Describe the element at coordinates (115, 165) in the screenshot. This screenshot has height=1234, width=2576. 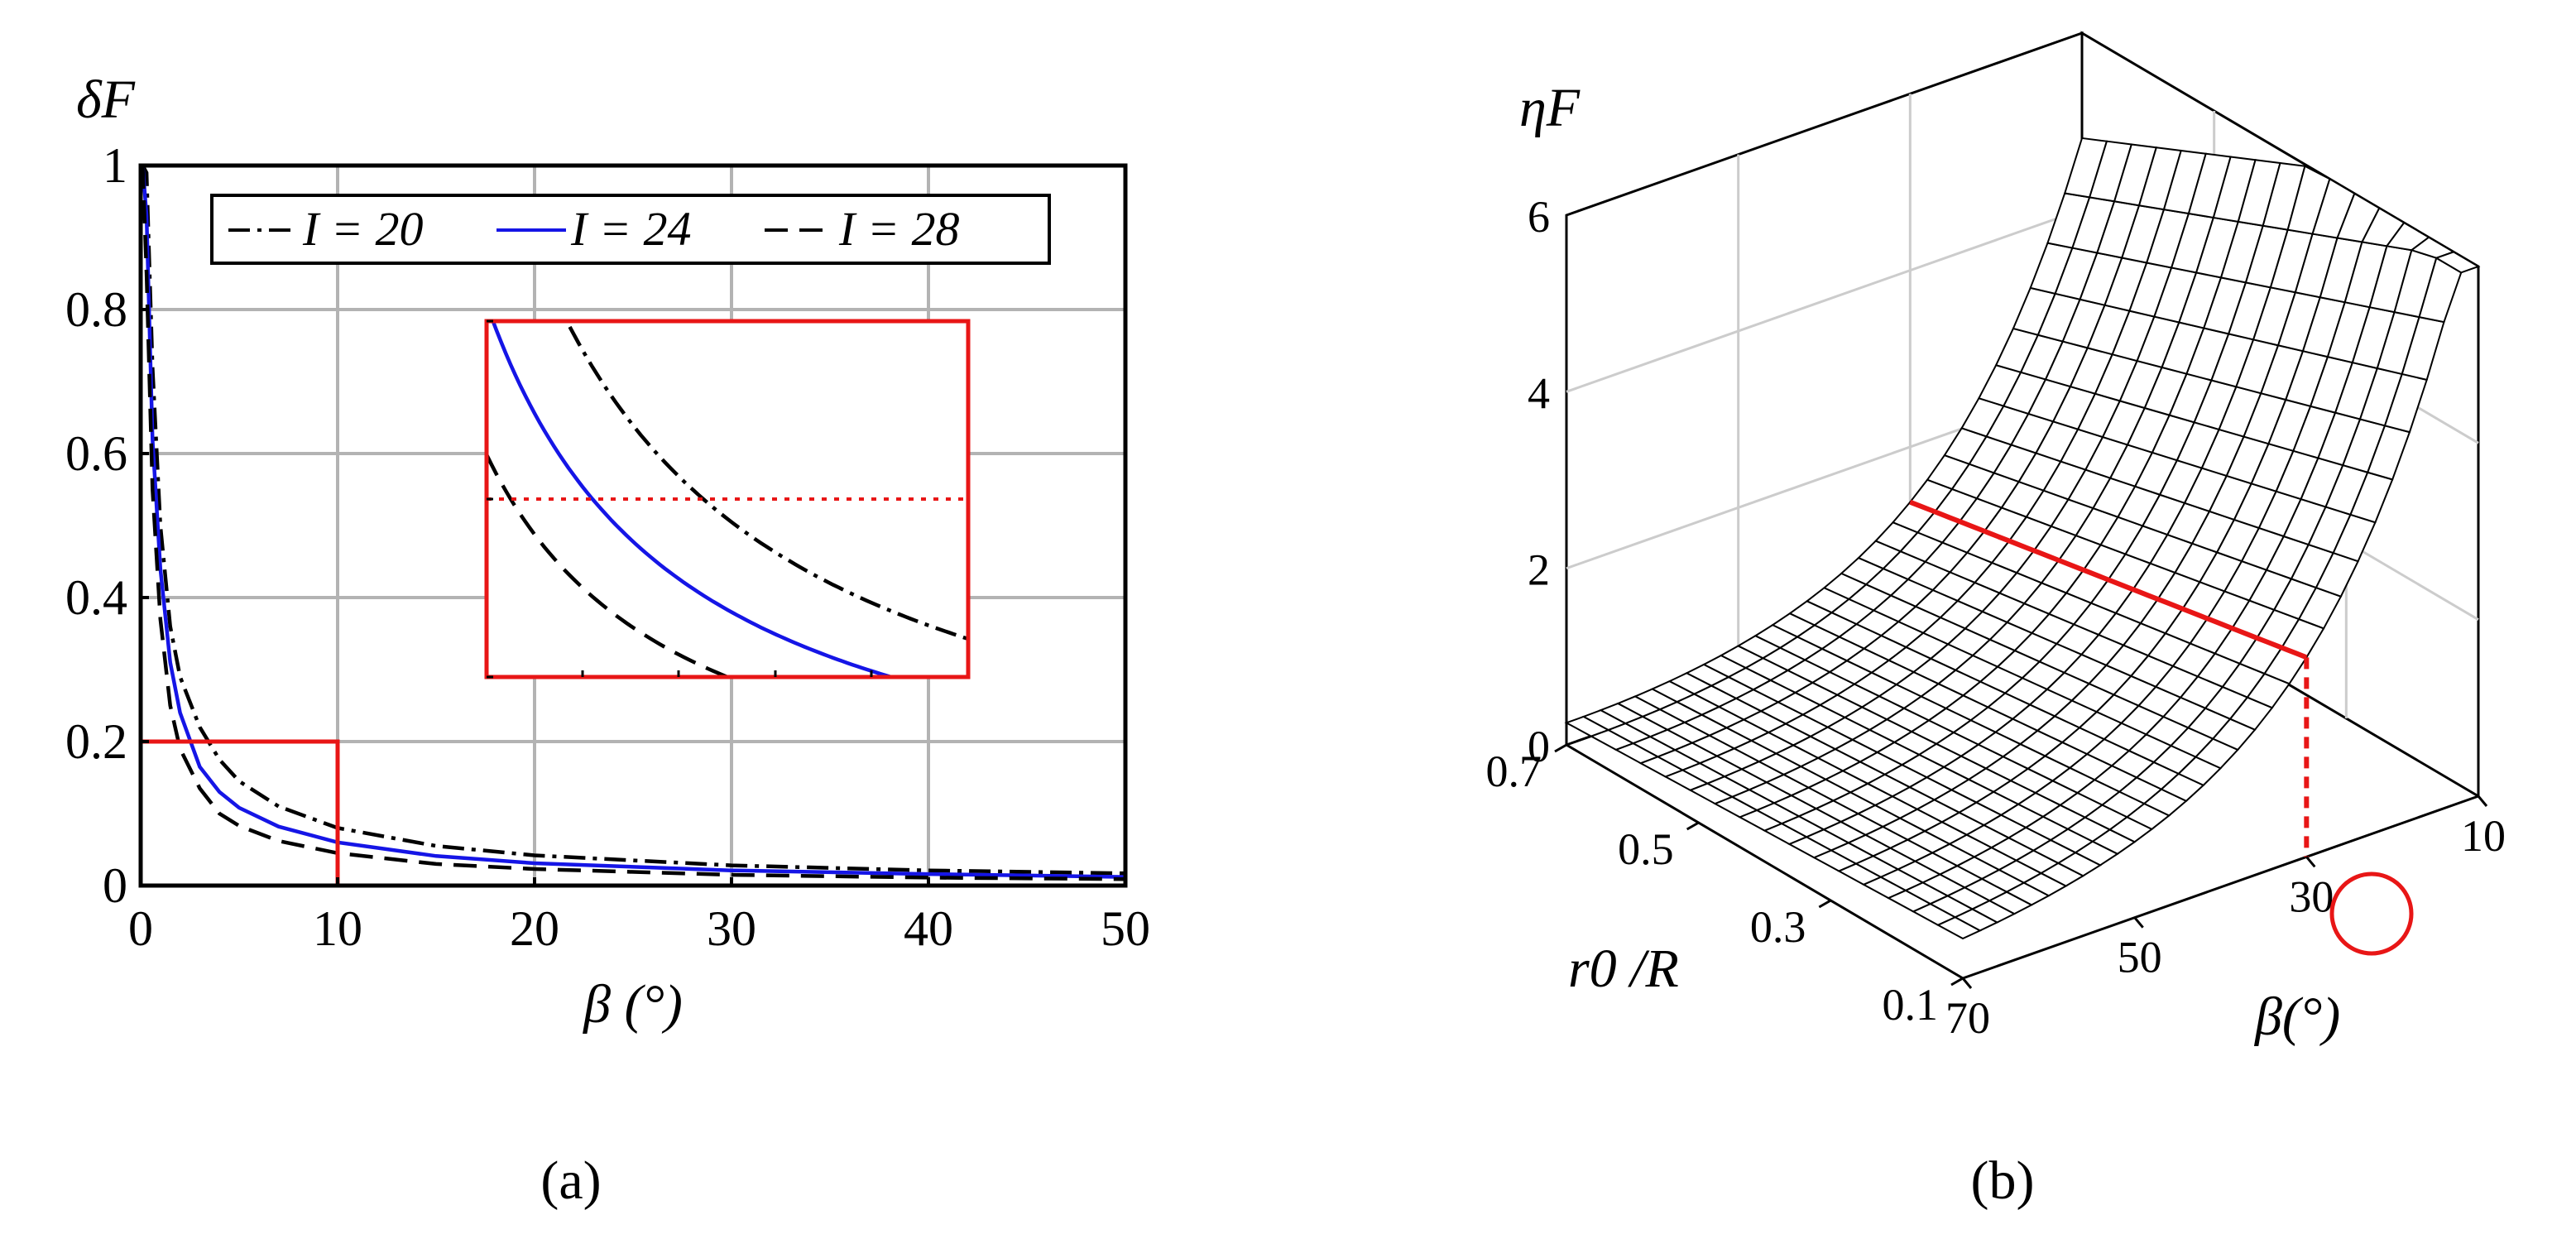
I see `tick-label-y-1: 1` at that location.